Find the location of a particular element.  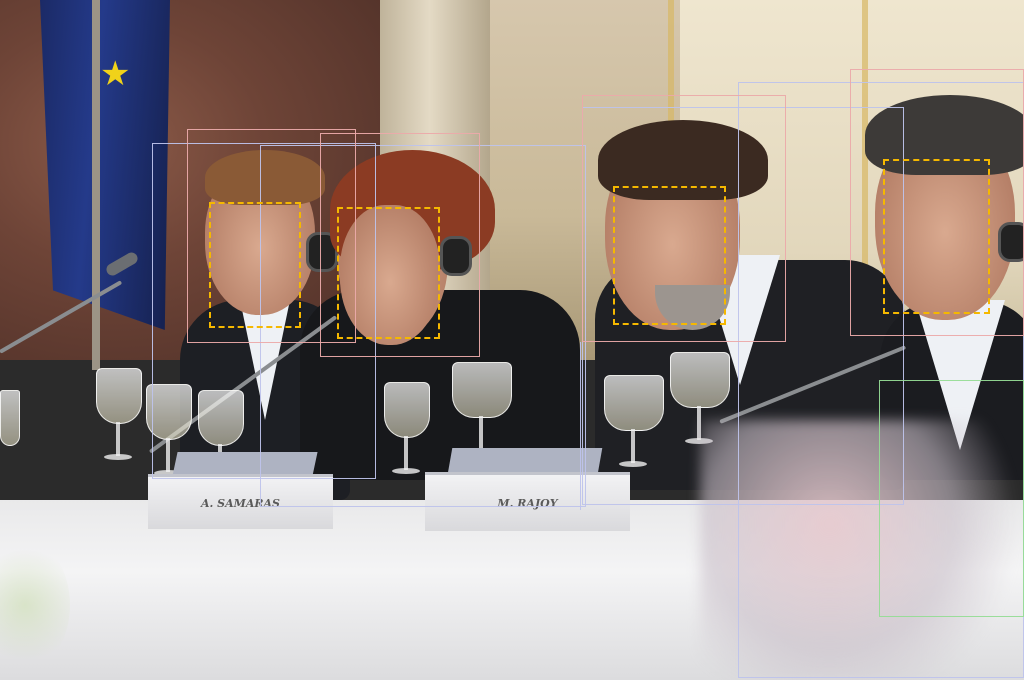

name-card-rajoy: M. RAJOY is located at coordinates (527, 501).